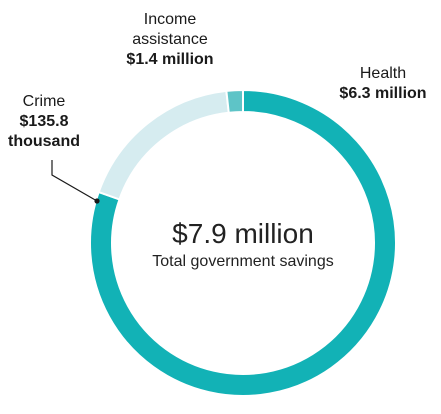 This screenshot has height=414, width=441. Describe the element at coordinates (97, 201) in the screenshot. I see `crime-leader-dot` at that location.